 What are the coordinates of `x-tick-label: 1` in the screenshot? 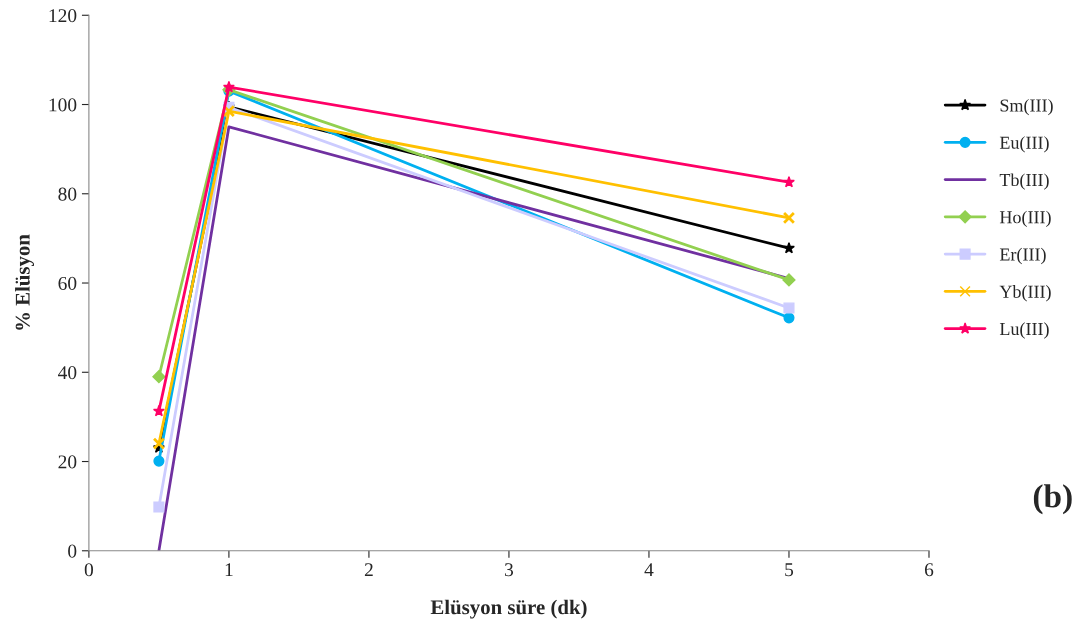 It's located at (229, 570).